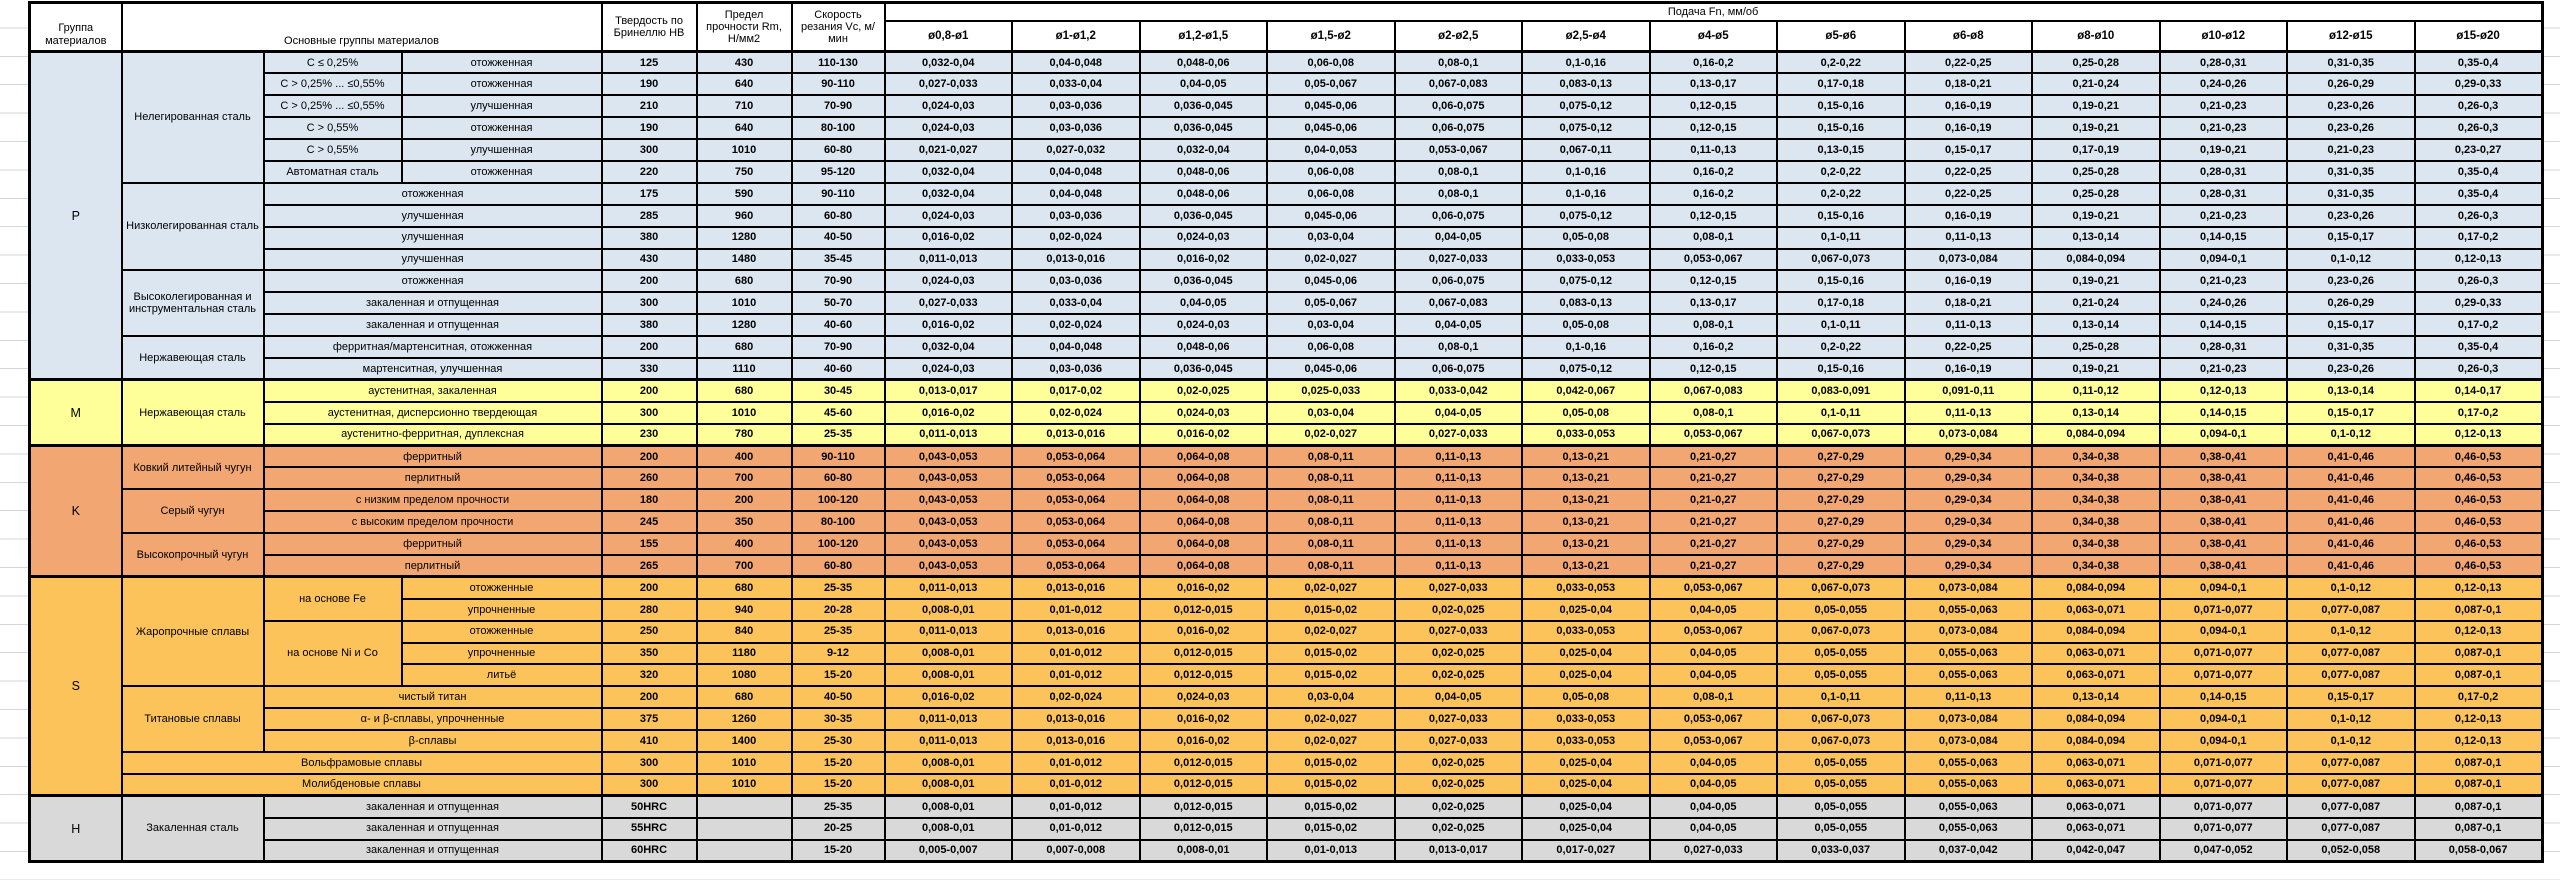  Describe the element at coordinates (1586, 850) in the screenshot. I see `feed-cell: 0,017-0,027` at that location.